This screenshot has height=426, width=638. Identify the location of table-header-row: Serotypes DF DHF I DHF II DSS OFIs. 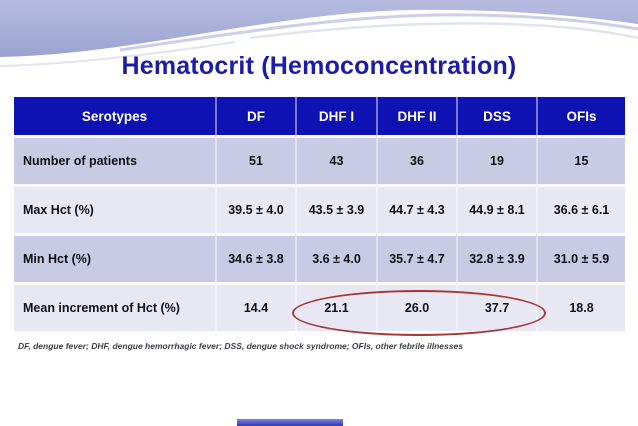
(319, 116).